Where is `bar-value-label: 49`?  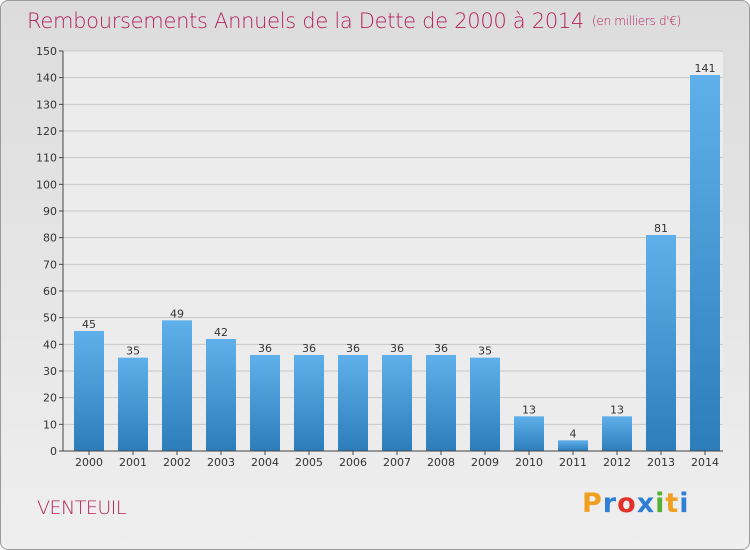 bar-value-label: 49 is located at coordinates (177, 313).